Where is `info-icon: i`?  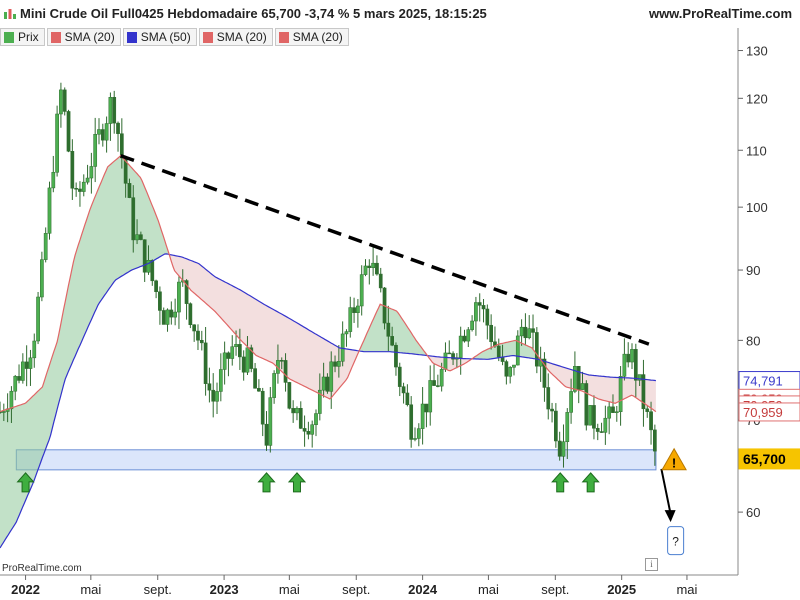
info-icon: i is located at coordinates (651, 564).